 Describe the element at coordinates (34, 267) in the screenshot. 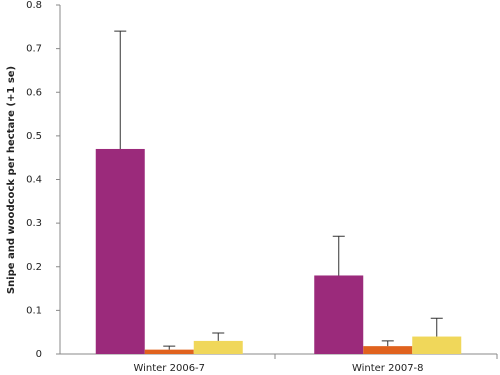

I see `y-tick-label: 0.2` at that location.